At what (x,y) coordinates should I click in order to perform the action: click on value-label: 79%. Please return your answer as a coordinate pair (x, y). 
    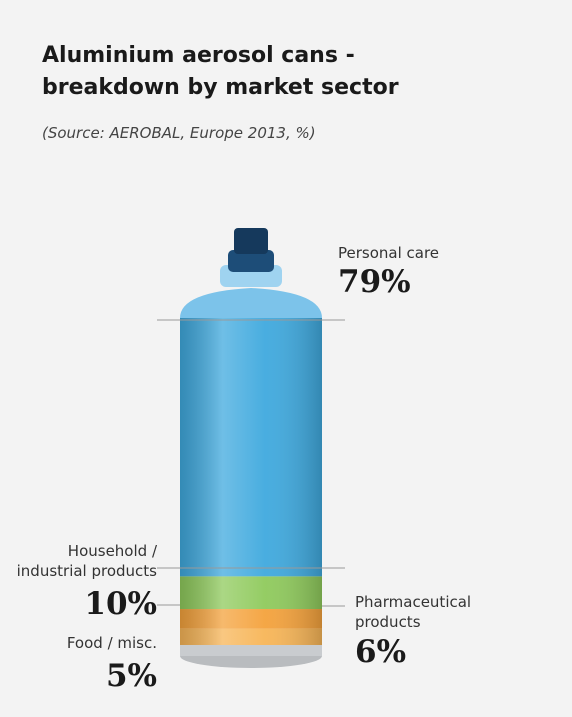
    Looking at the image, I should click on (374, 282).